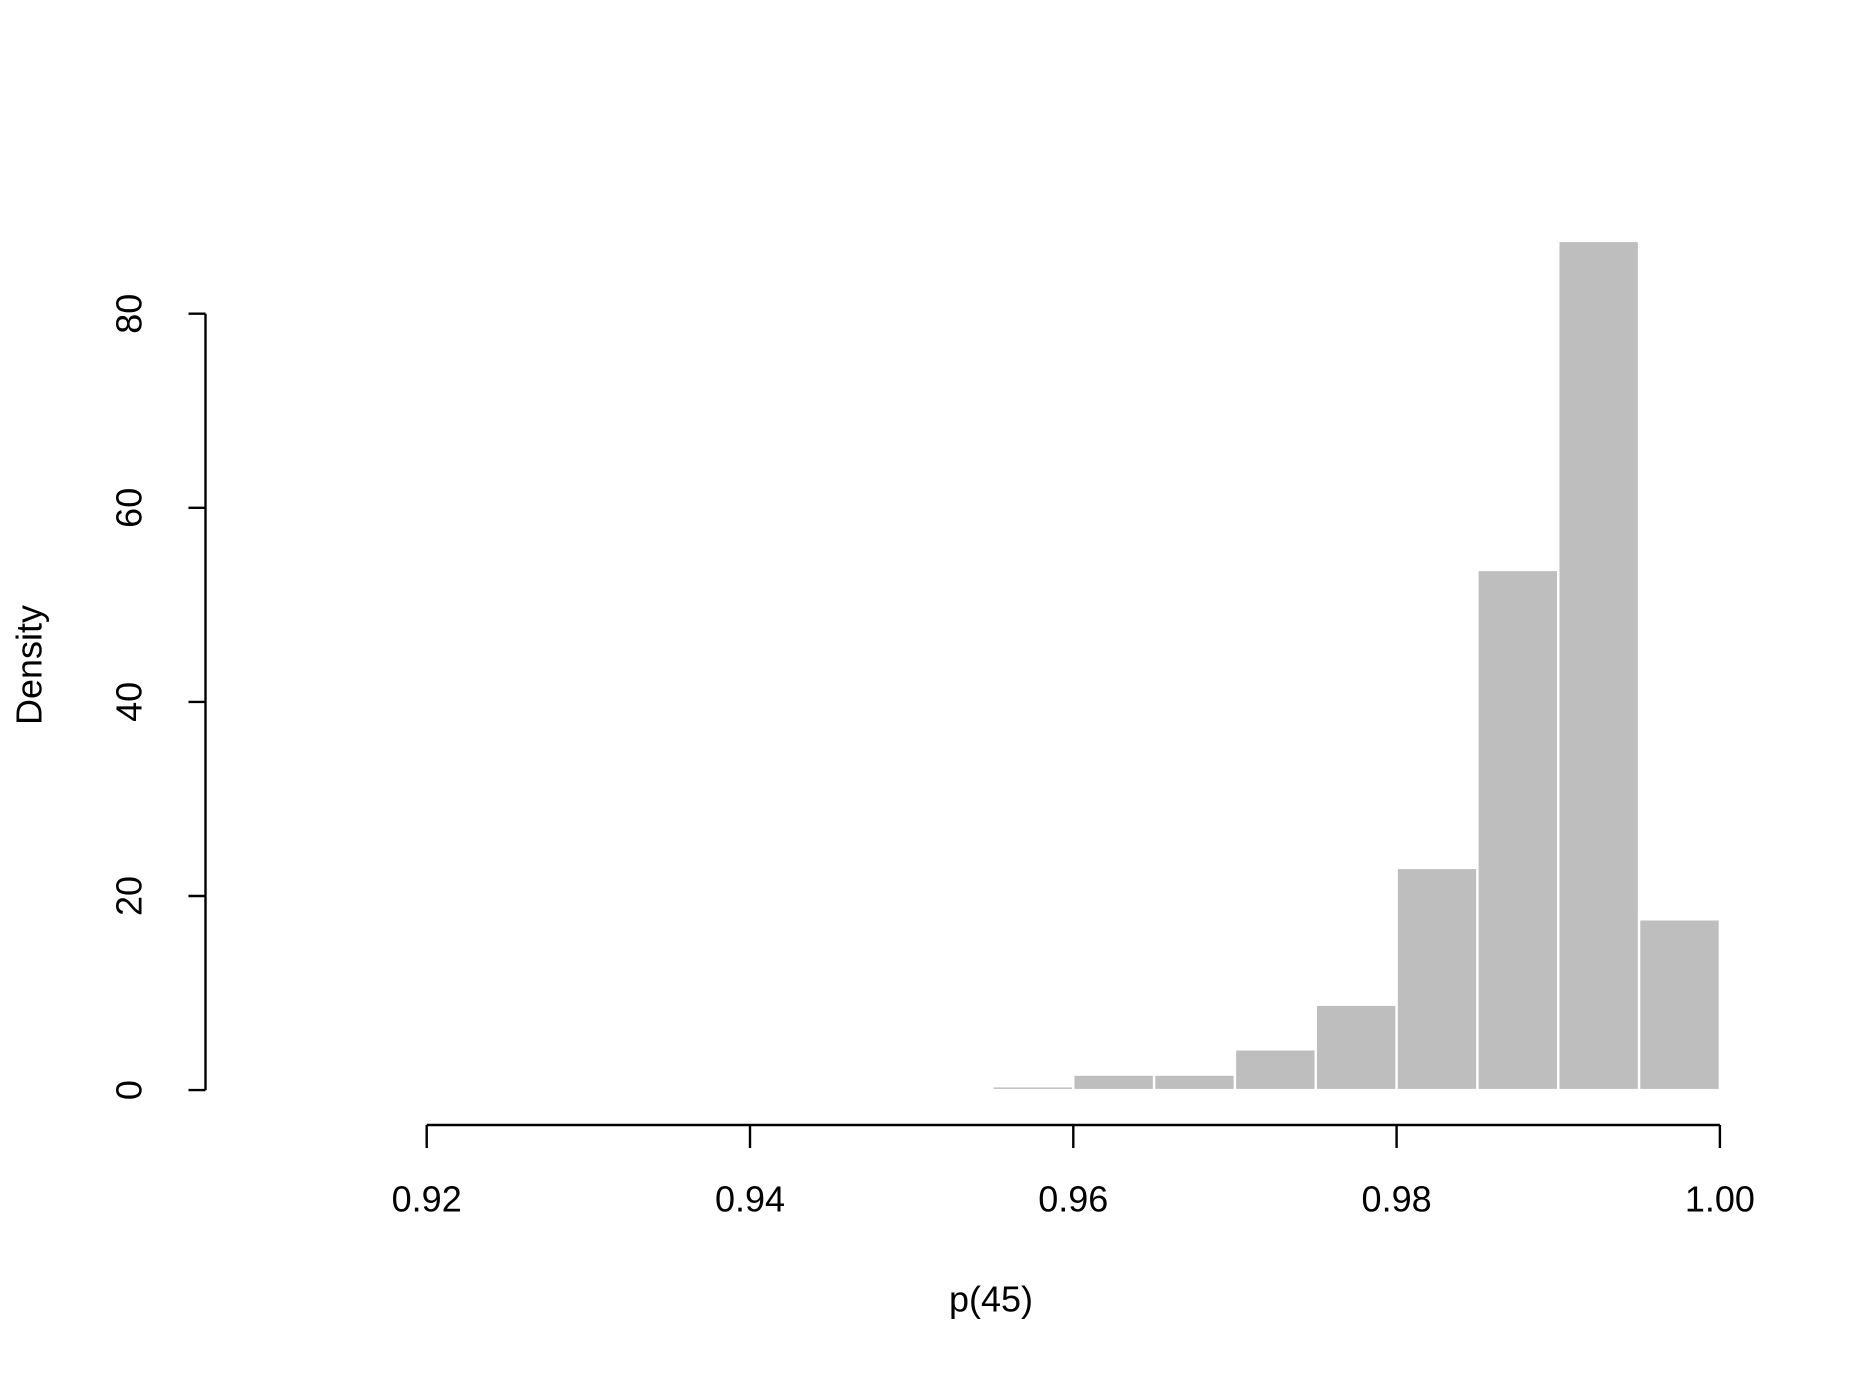  Describe the element at coordinates (1720, 1199) in the screenshot. I see `x-tick-label: 1.00` at that location.